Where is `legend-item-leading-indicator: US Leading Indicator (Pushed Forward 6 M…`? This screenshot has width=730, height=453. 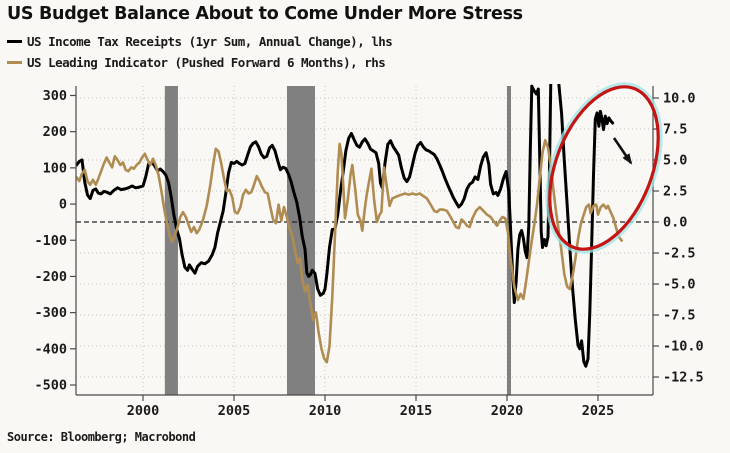
legend-item-leading-indicator: US Leading Indicator (Pushed Forward 6 M… is located at coordinates (199, 62).